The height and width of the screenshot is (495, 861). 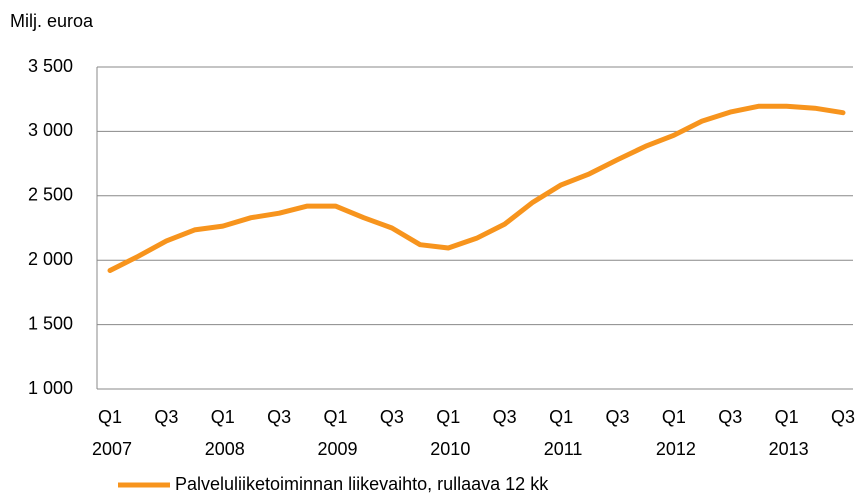 What do you see at coordinates (50, 130) in the screenshot?
I see `y-tick-label: 3 000` at bounding box center [50, 130].